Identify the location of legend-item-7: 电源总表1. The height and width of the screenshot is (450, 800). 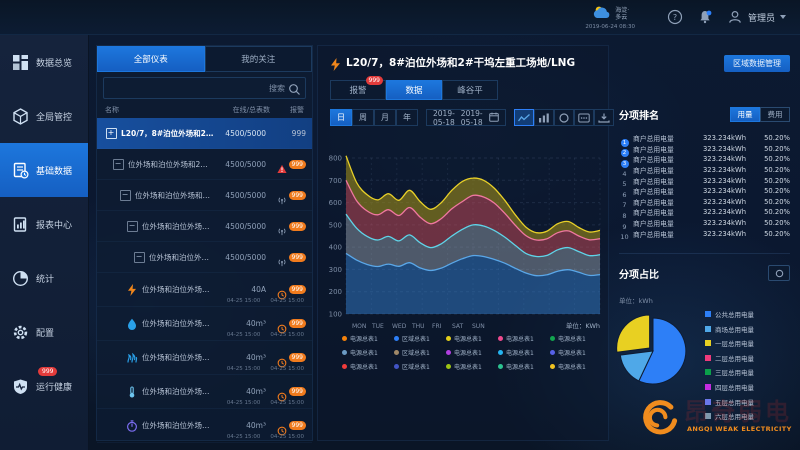
(472, 352).